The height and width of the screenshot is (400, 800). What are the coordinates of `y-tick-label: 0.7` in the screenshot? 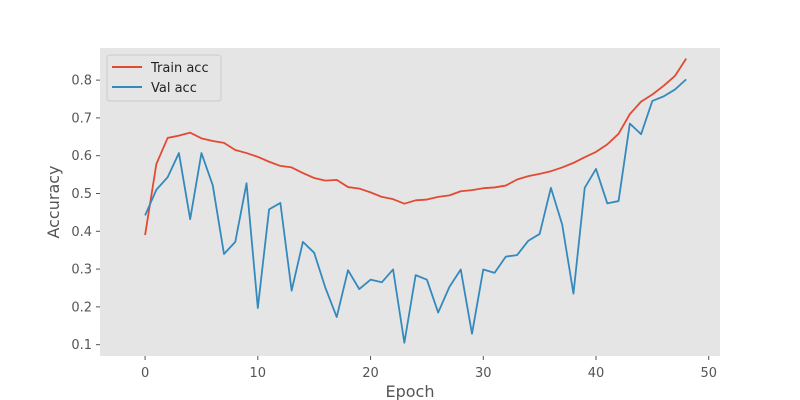 It's located at (81, 118).